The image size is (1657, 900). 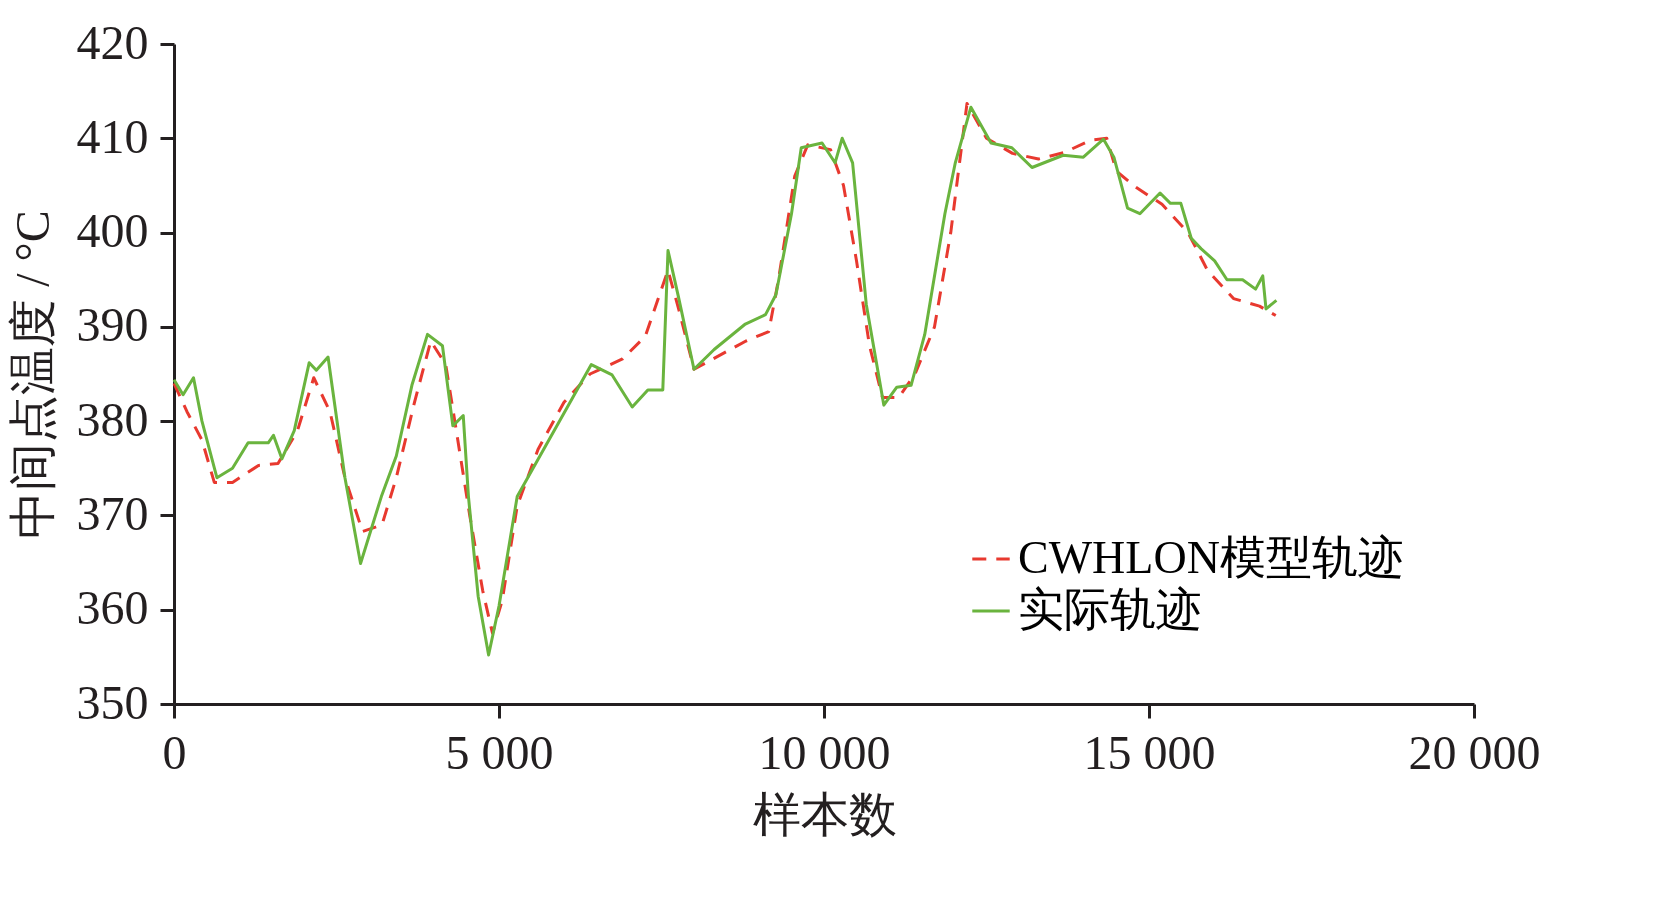 What do you see at coordinates (112, 325) in the screenshot?
I see `y-tick-label: 390` at bounding box center [112, 325].